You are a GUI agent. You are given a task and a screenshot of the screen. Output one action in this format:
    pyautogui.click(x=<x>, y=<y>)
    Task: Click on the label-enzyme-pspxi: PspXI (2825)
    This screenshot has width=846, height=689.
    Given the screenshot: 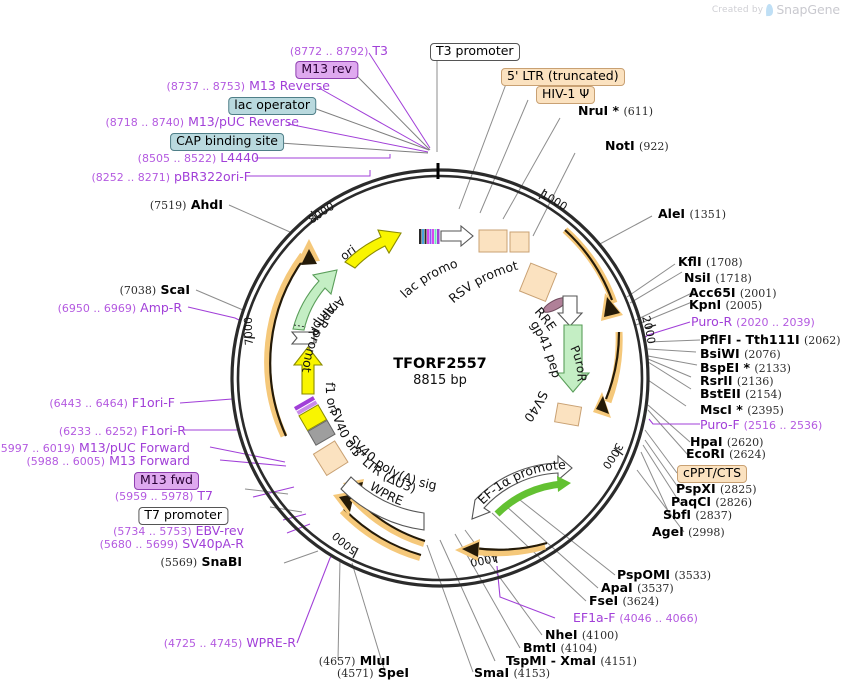 What is the action you would take?
    pyautogui.click(x=716, y=488)
    